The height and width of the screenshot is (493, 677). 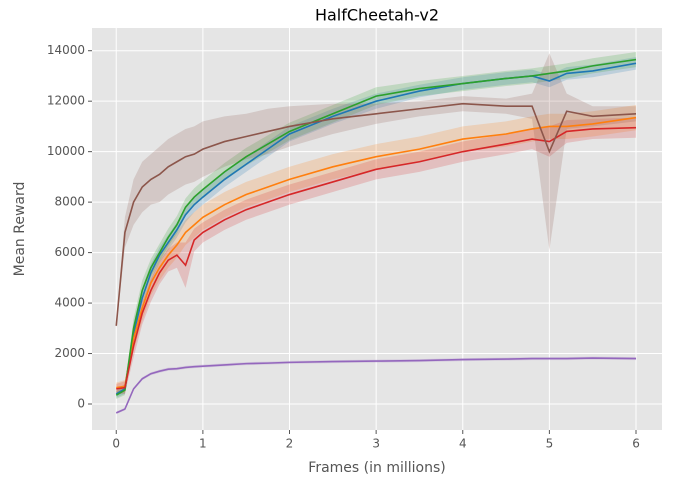 I want to click on y-tick-label: 12000, so click(x=66, y=101).